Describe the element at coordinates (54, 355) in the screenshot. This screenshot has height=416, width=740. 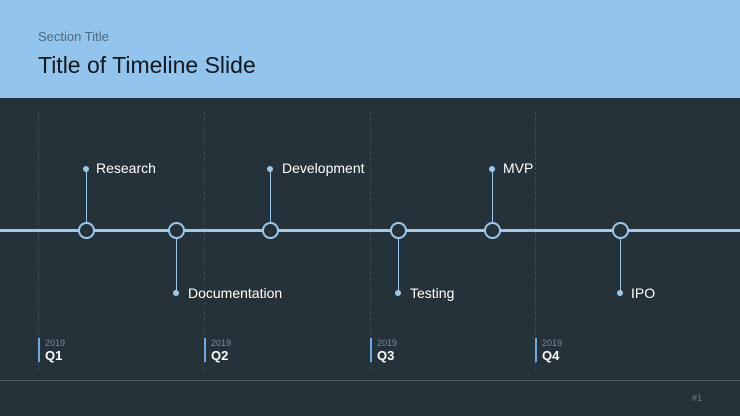
I see `quarter-name: Q1` at that location.